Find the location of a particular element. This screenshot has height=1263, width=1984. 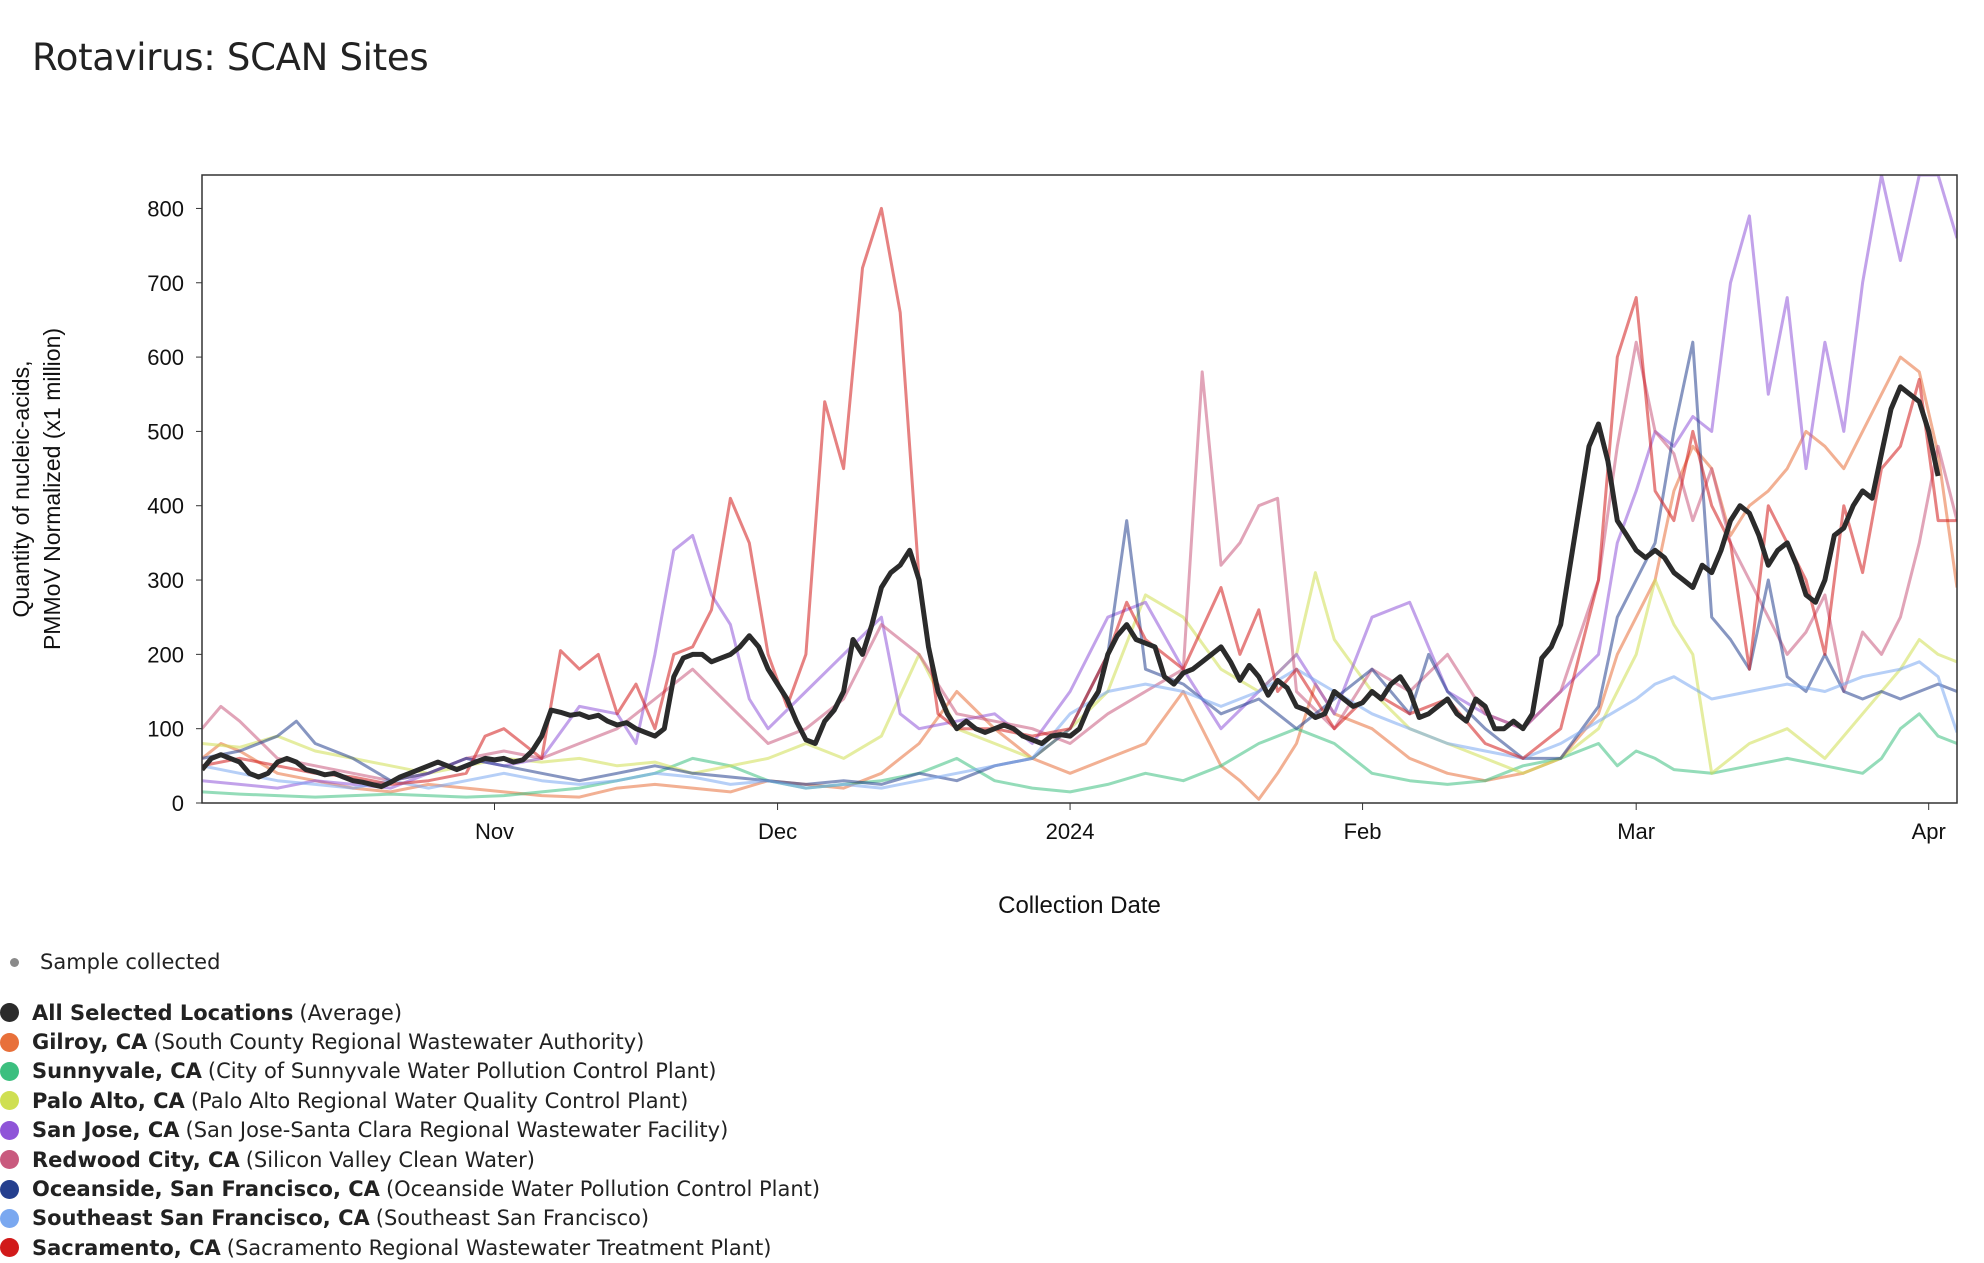

x-tick-label: Nov is located at coordinates (494, 831).